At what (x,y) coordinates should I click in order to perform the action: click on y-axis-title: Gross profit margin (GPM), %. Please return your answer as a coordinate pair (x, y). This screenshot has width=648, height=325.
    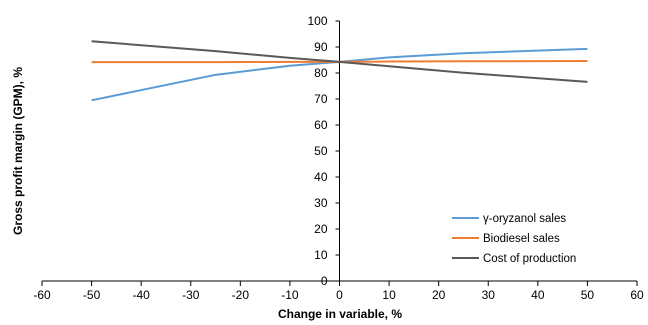
    Looking at the image, I should click on (18, 151).